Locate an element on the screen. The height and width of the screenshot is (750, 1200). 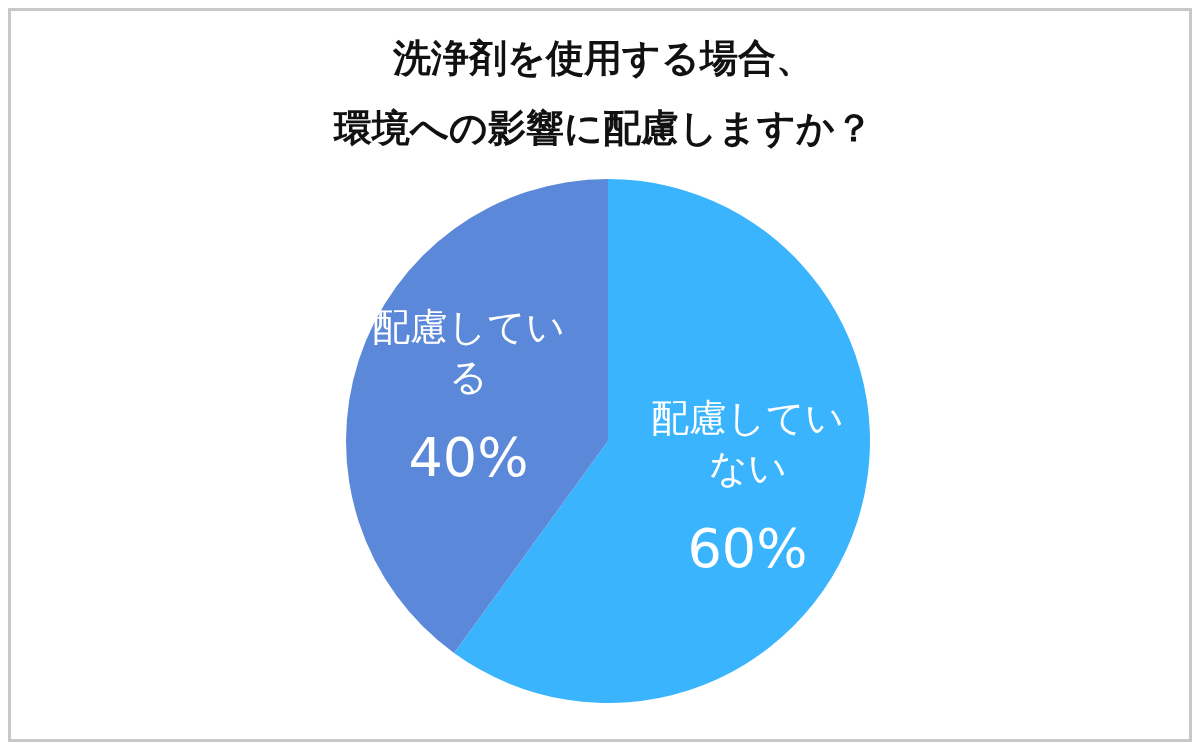
pie-slice is located at coordinates (477, 416).